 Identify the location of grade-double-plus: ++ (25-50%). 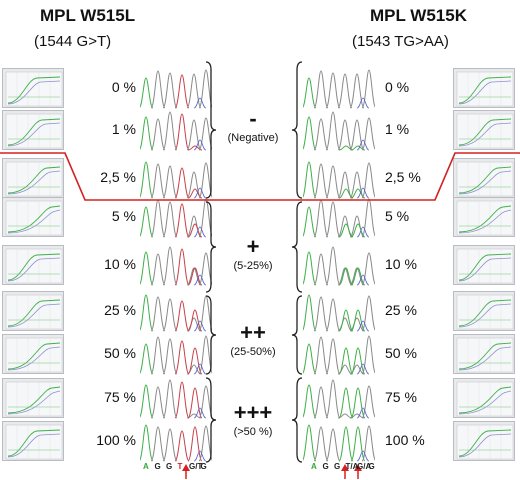
(253, 339).